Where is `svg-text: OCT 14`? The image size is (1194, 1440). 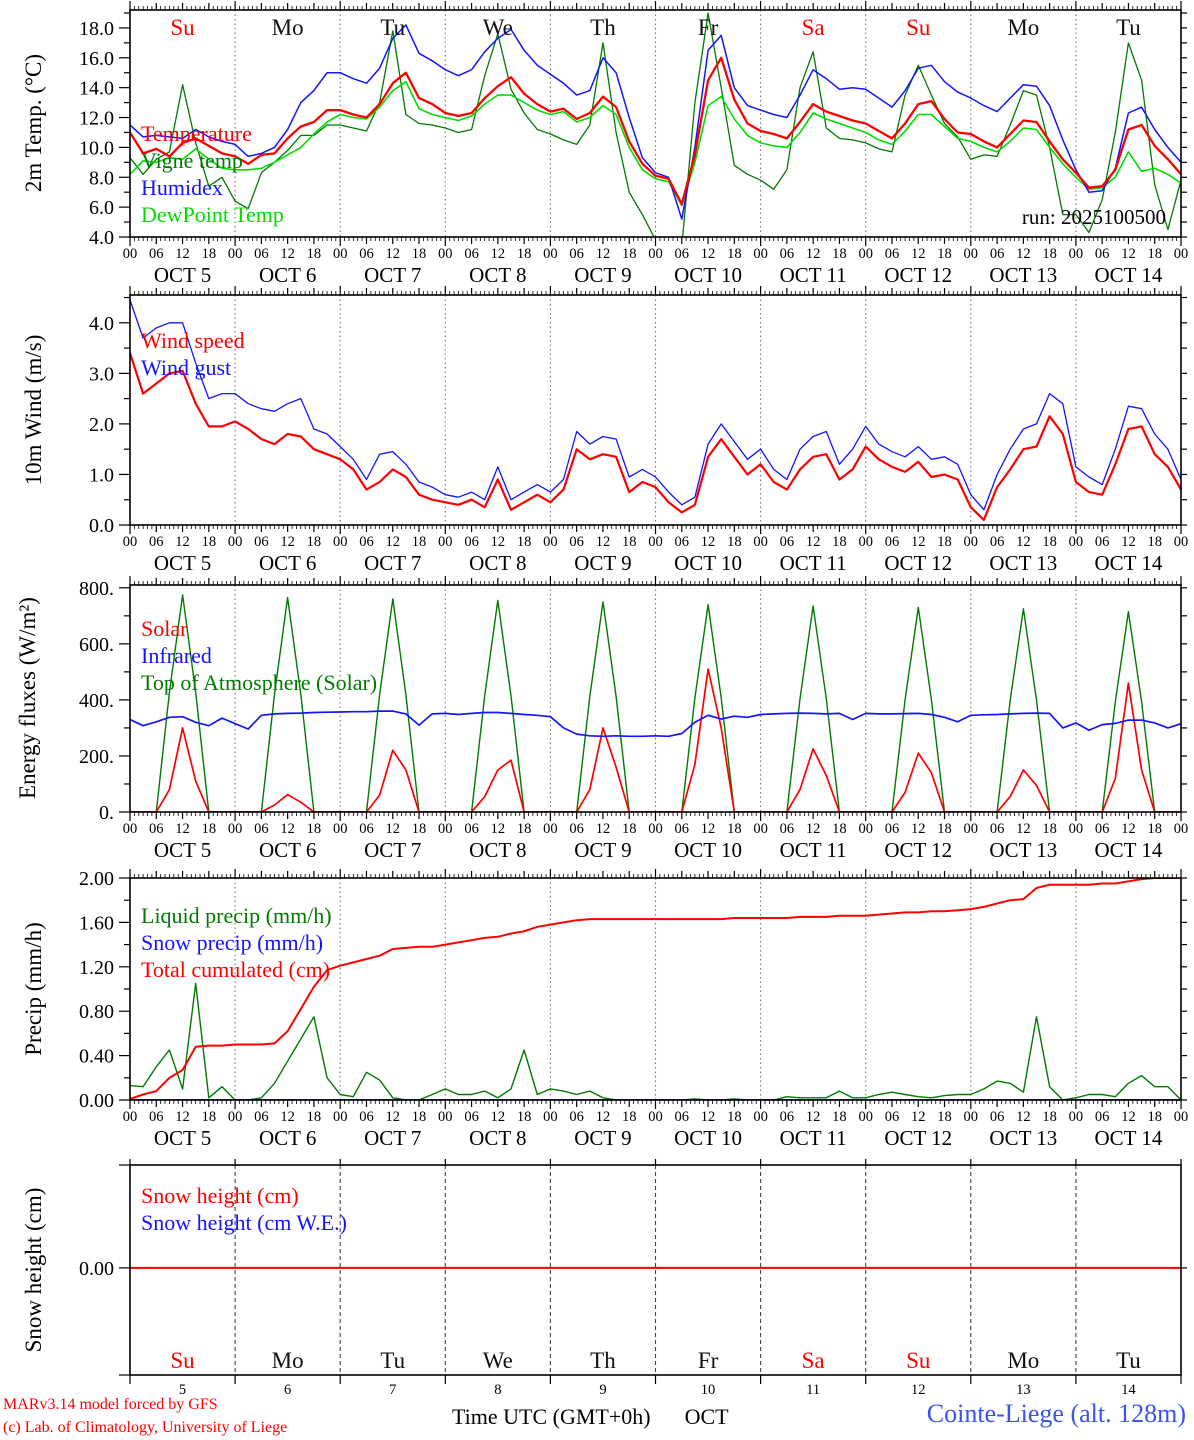
svg-text: OCT 14 is located at coordinates (1129, 1138).